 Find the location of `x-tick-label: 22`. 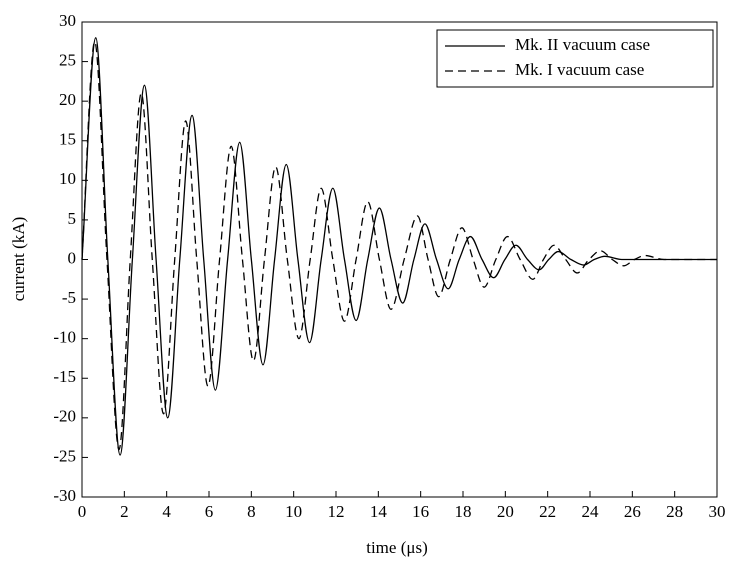

x-tick-label: 22 is located at coordinates (547, 511).